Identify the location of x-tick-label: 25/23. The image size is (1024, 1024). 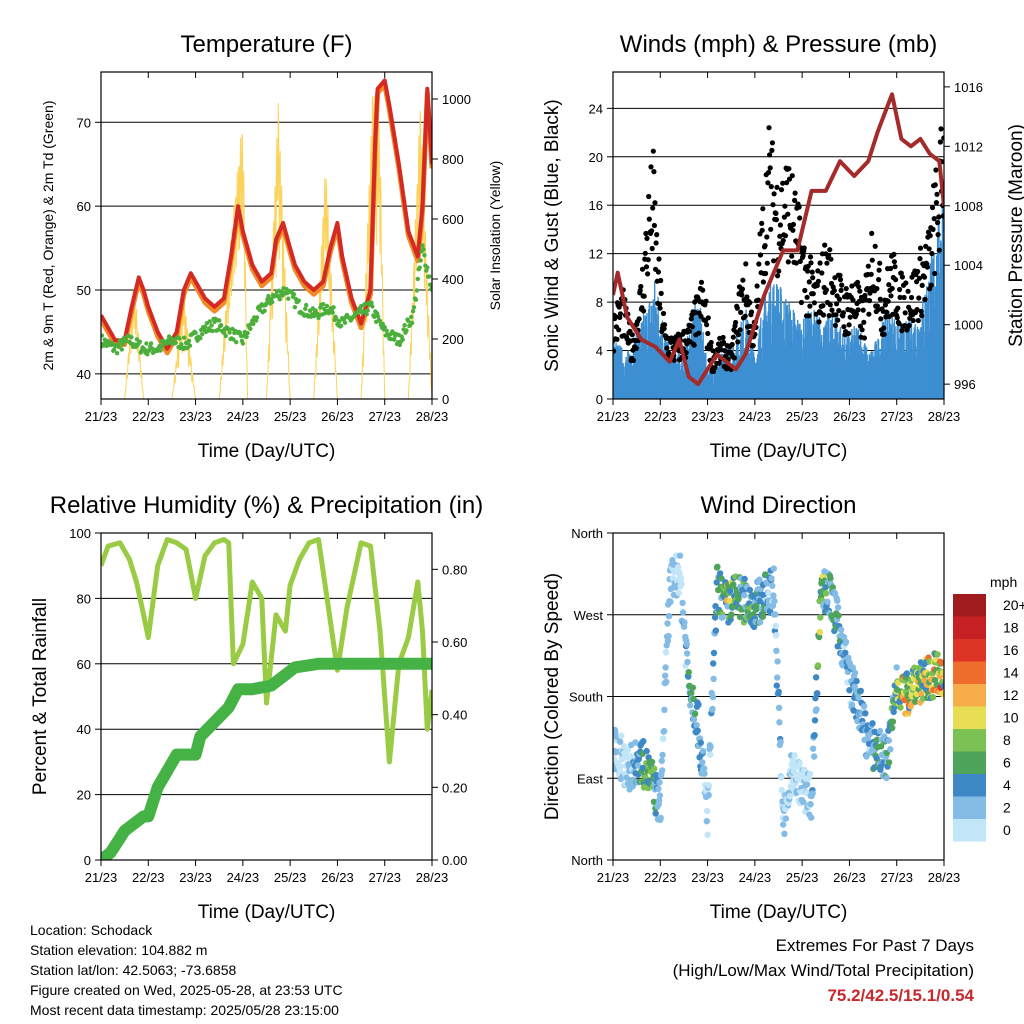
(802, 416).